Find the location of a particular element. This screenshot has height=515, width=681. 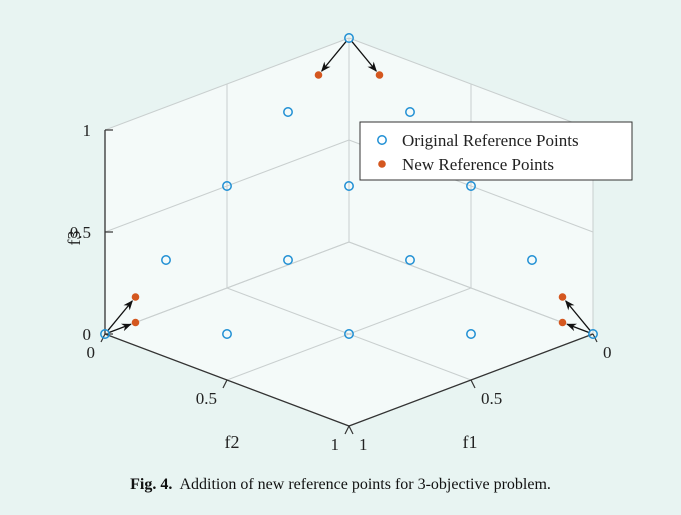

f1-tick-label: 0 is located at coordinates (607, 352).